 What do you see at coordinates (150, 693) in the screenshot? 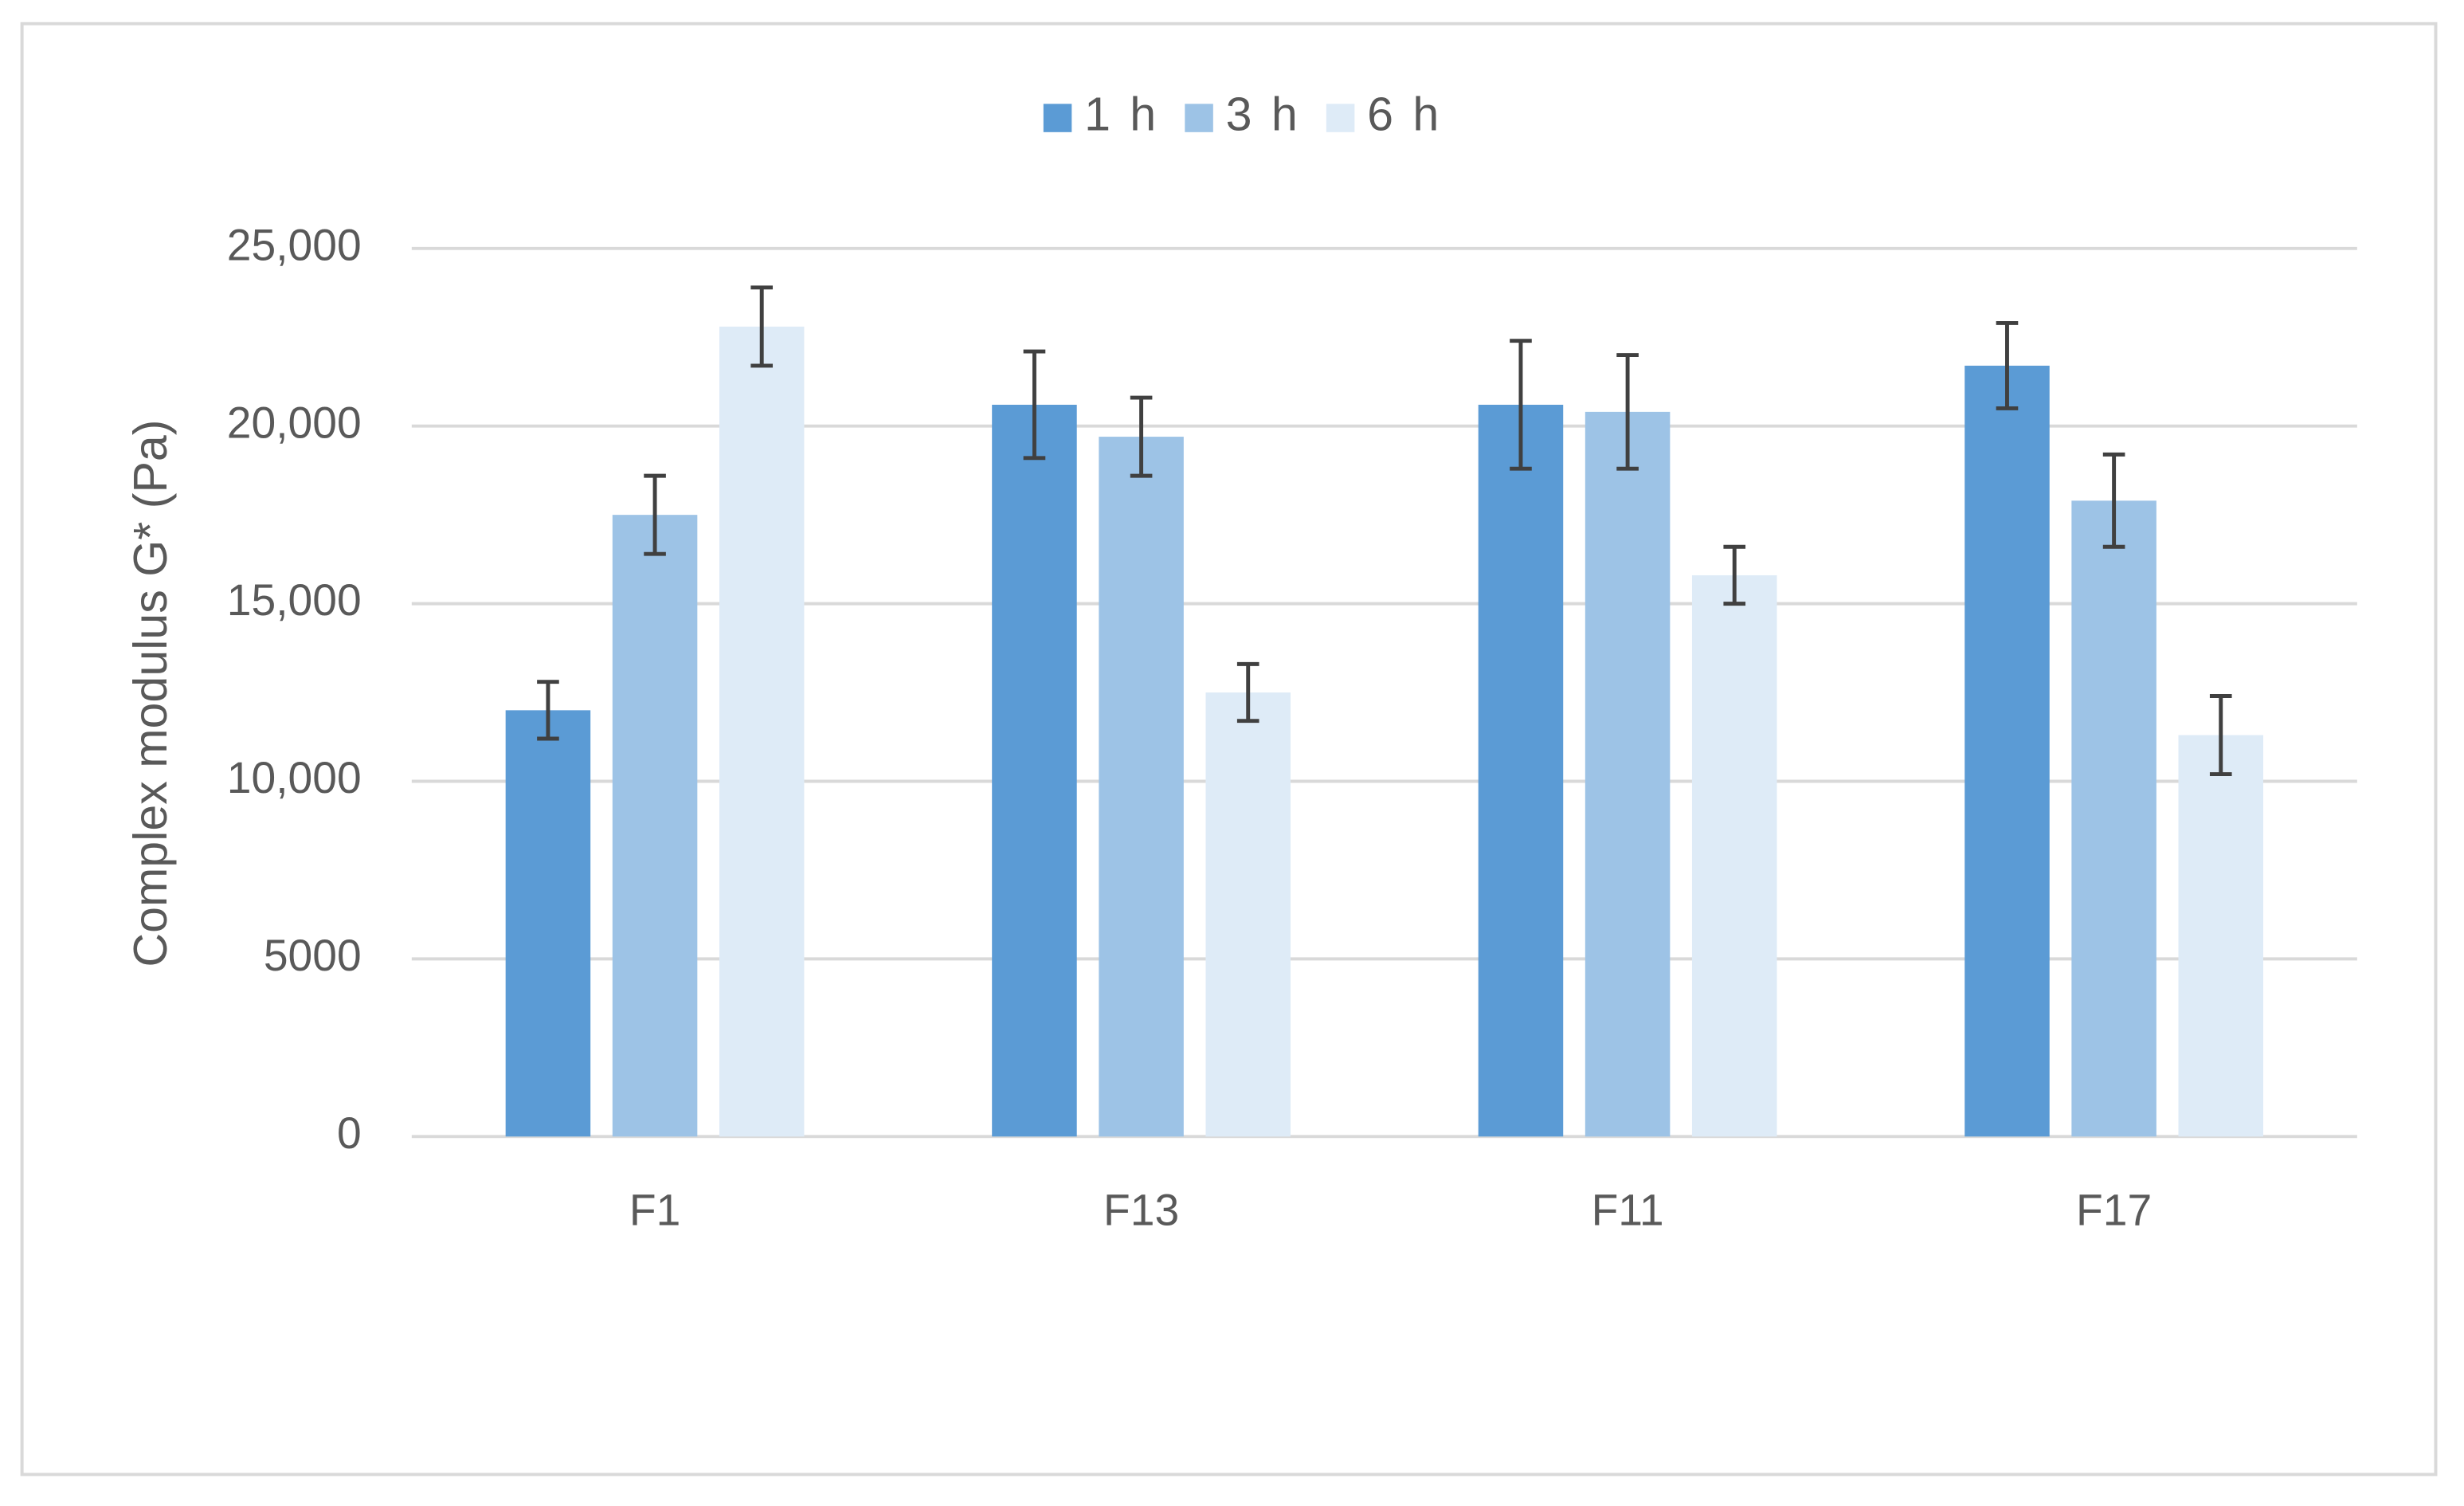
I see `y-axis-label: Complex modulus G* (Pa)` at bounding box center [150, 693].